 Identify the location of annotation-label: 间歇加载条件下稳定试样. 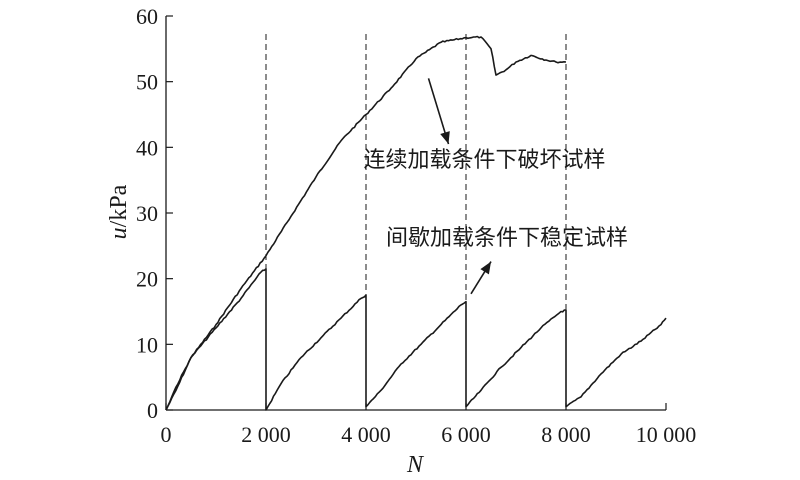
(507, 238).